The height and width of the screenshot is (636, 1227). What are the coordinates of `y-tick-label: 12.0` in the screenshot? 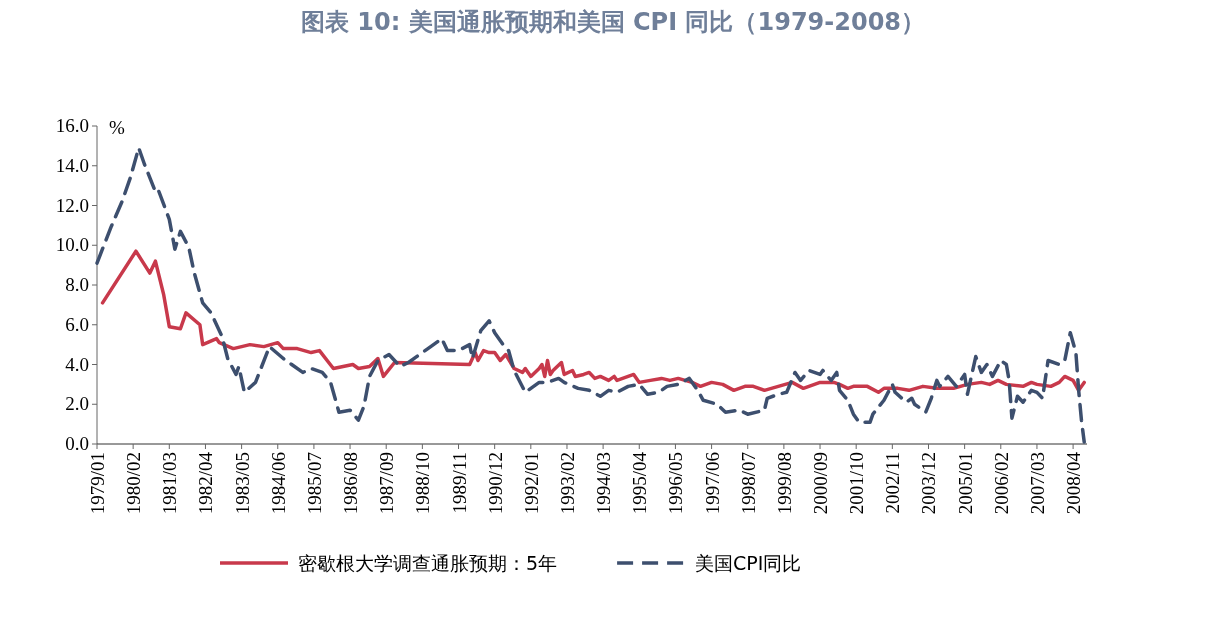 It's located at (72, 205).